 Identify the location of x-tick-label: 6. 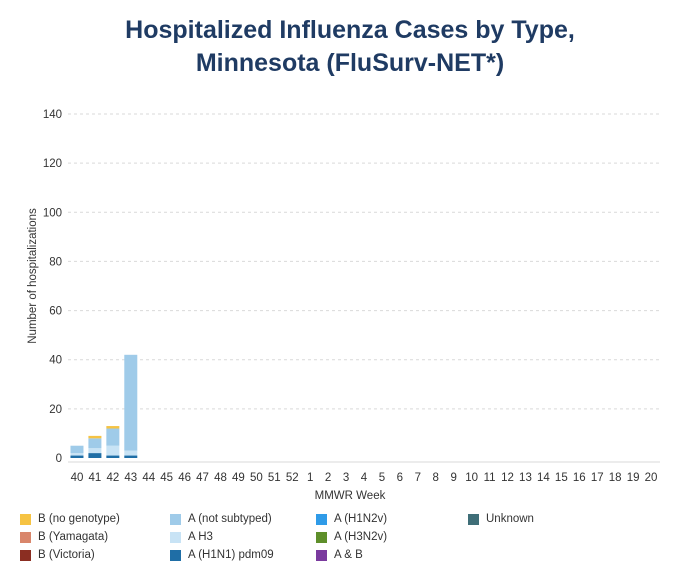
(400, 478).